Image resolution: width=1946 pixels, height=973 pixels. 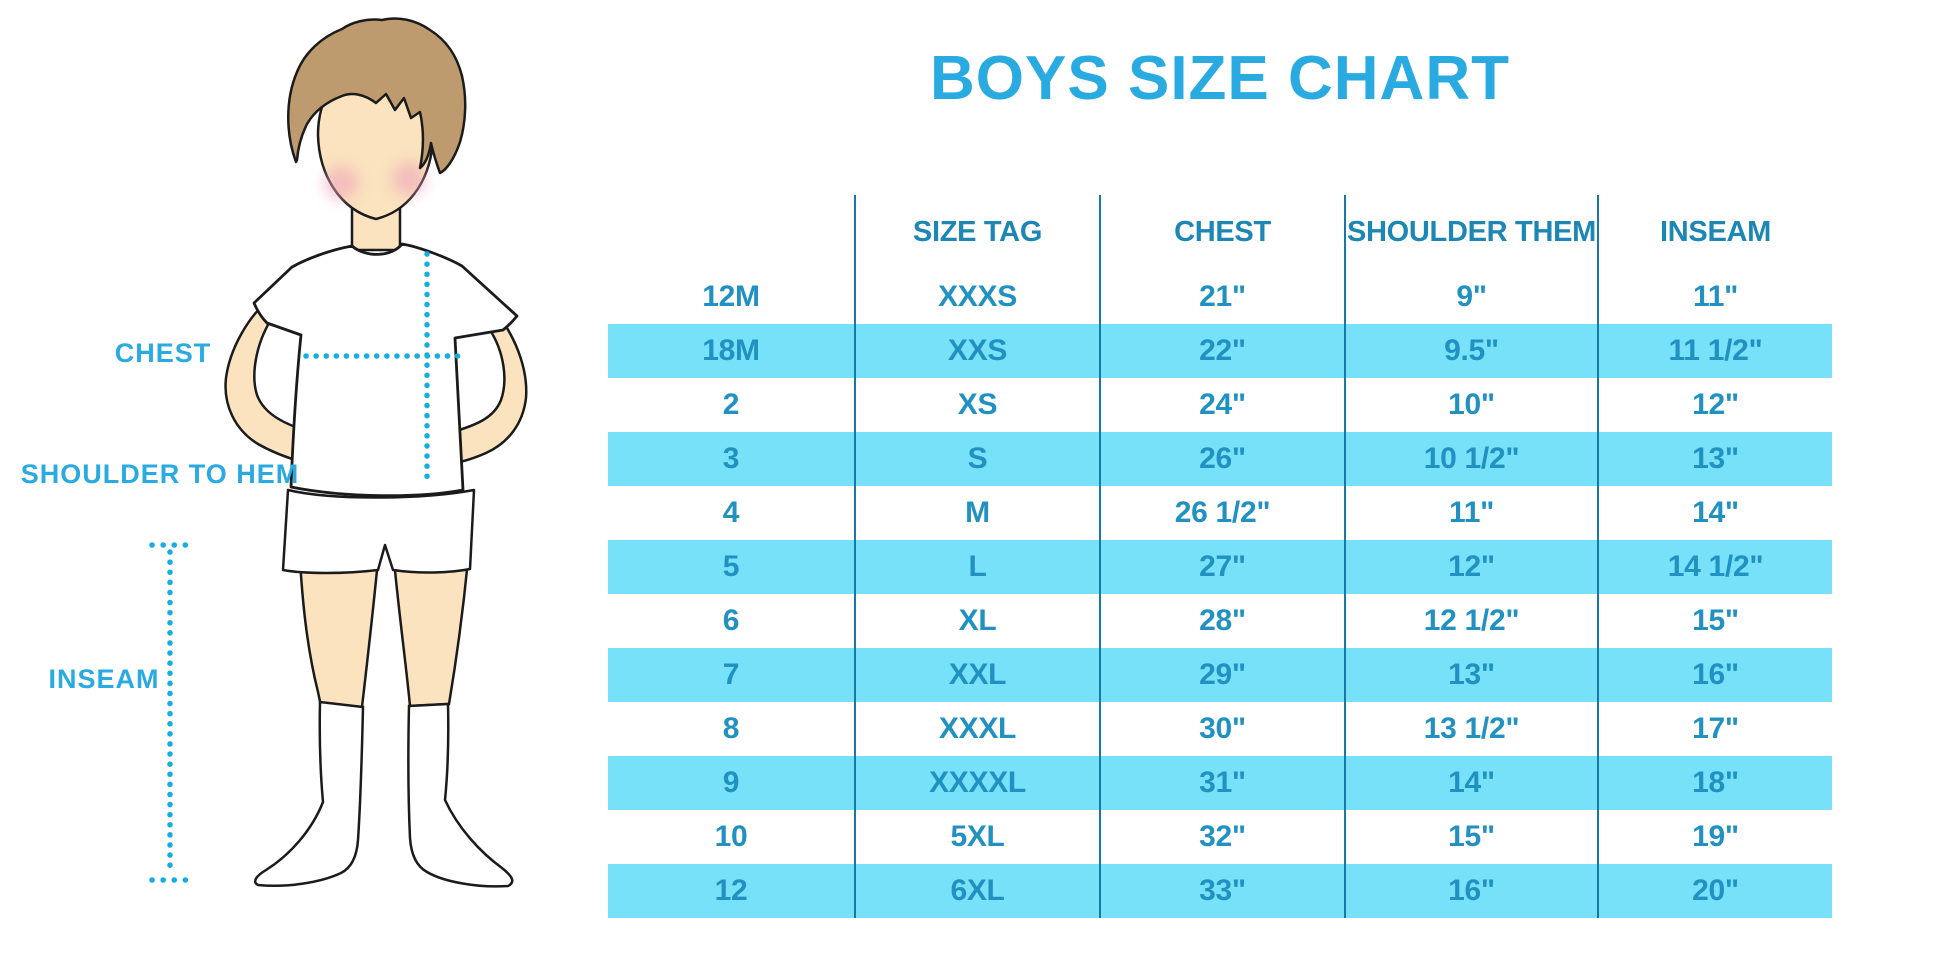 What do you see at coordinates (976, 783) in the screenshot?
I see `cell-r9-c1: XXXXL` at bounding box center [976, 783].